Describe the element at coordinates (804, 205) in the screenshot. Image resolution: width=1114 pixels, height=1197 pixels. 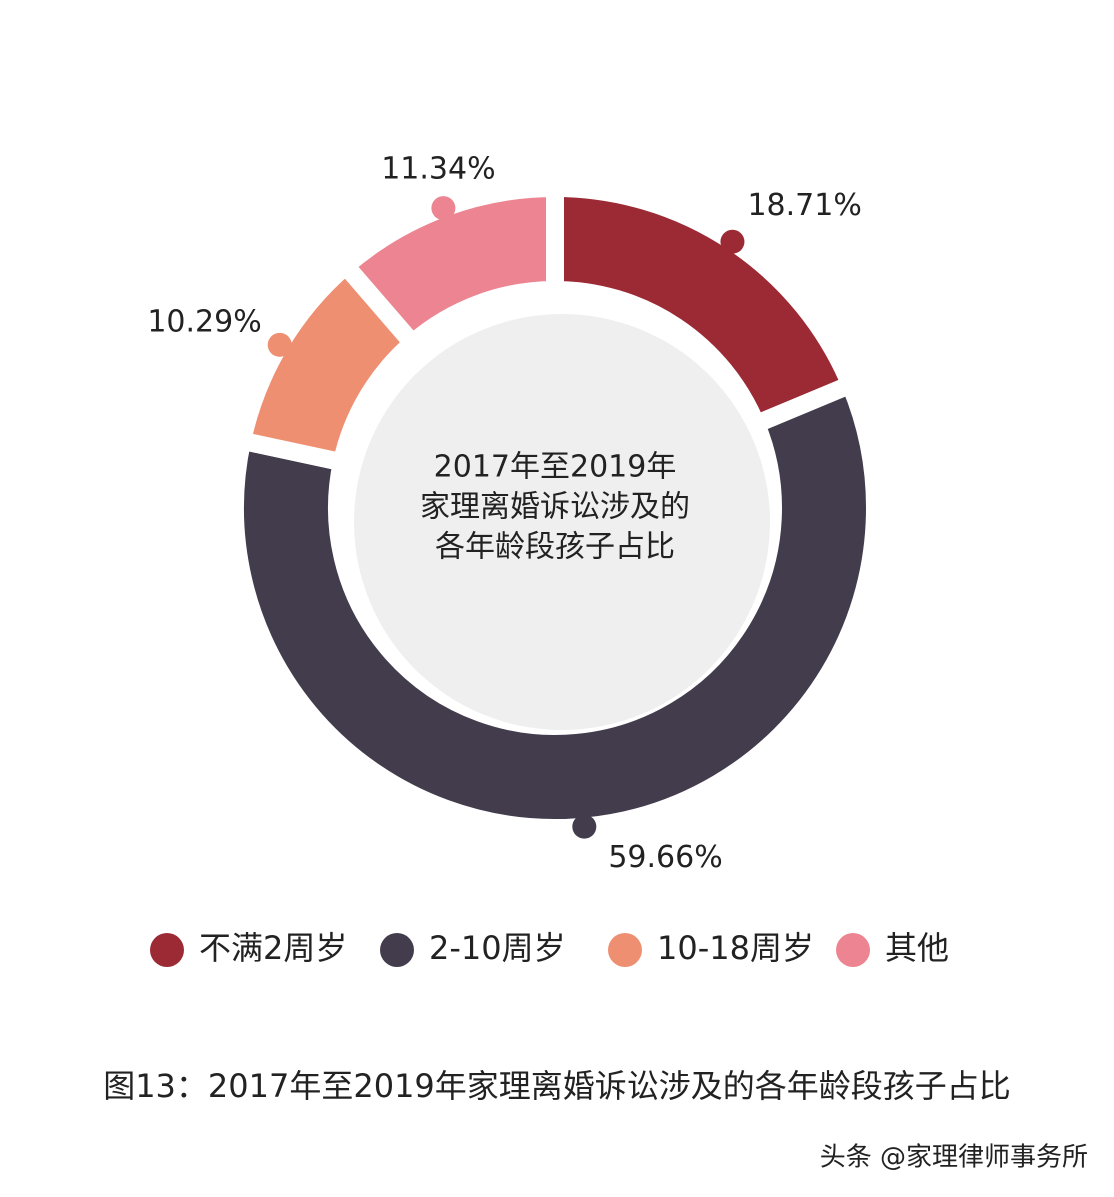
I see `value-label: 18.71%` at that location.